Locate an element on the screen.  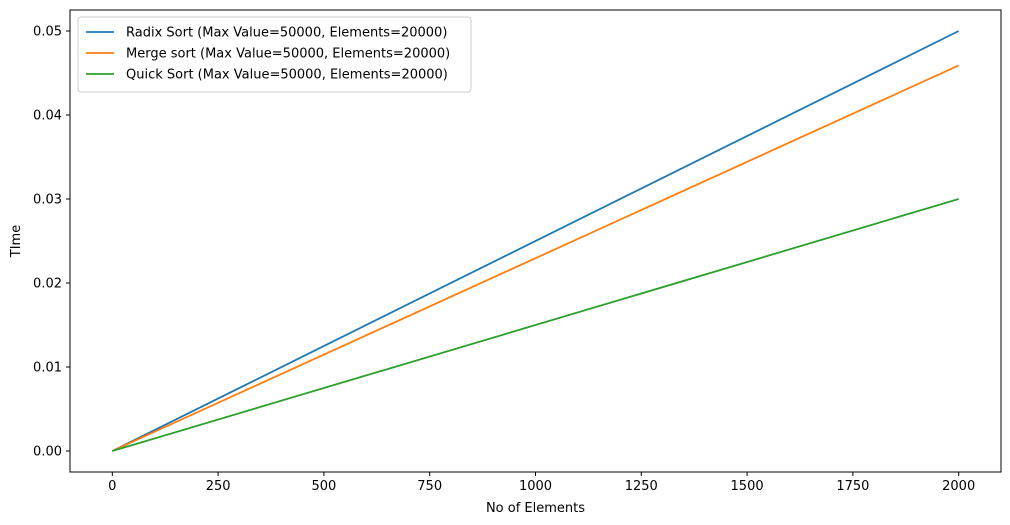
x-tick-label: 2000 is located at coordinates (958, 486).